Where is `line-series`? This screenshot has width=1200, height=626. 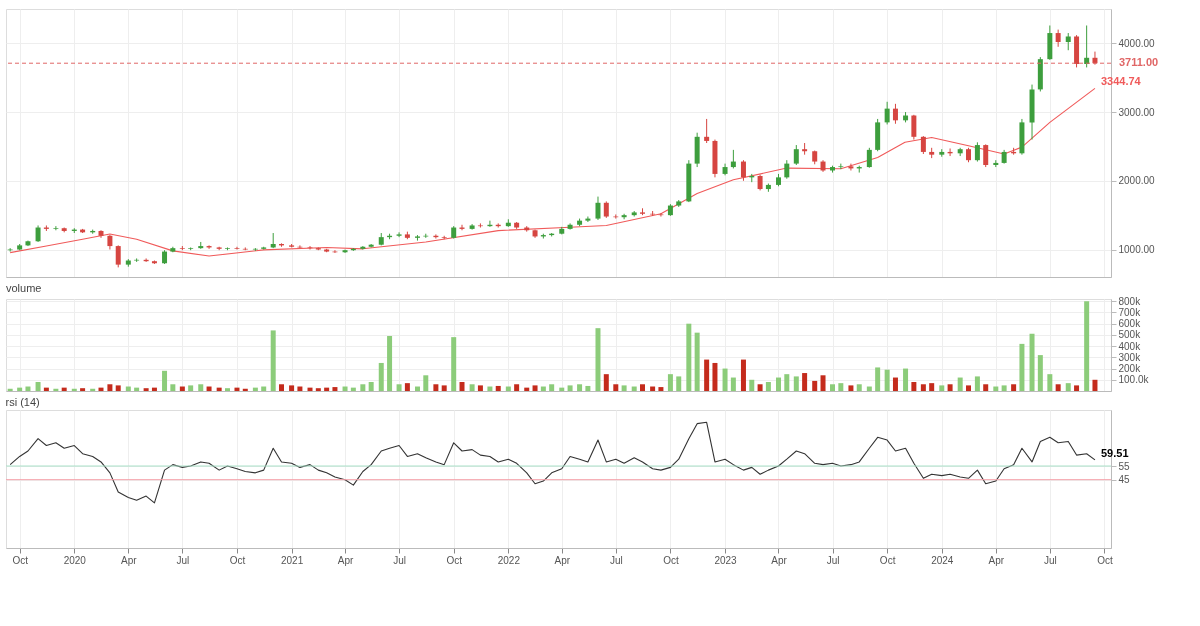 line-series is located at coordinates (552, 462).